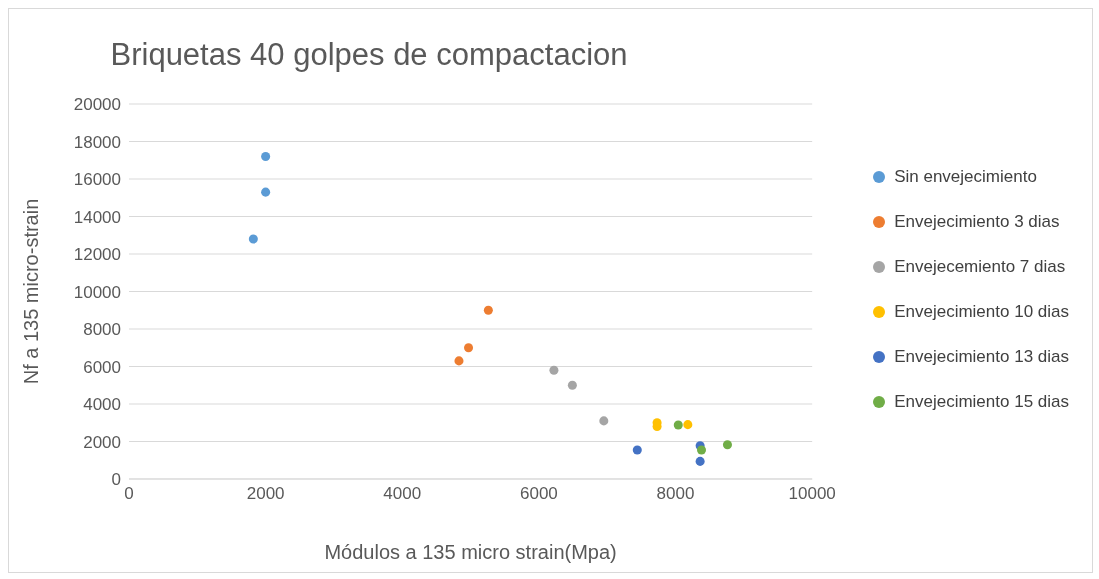  I want to click on x-tick-label: 4000, so click(402, 494).